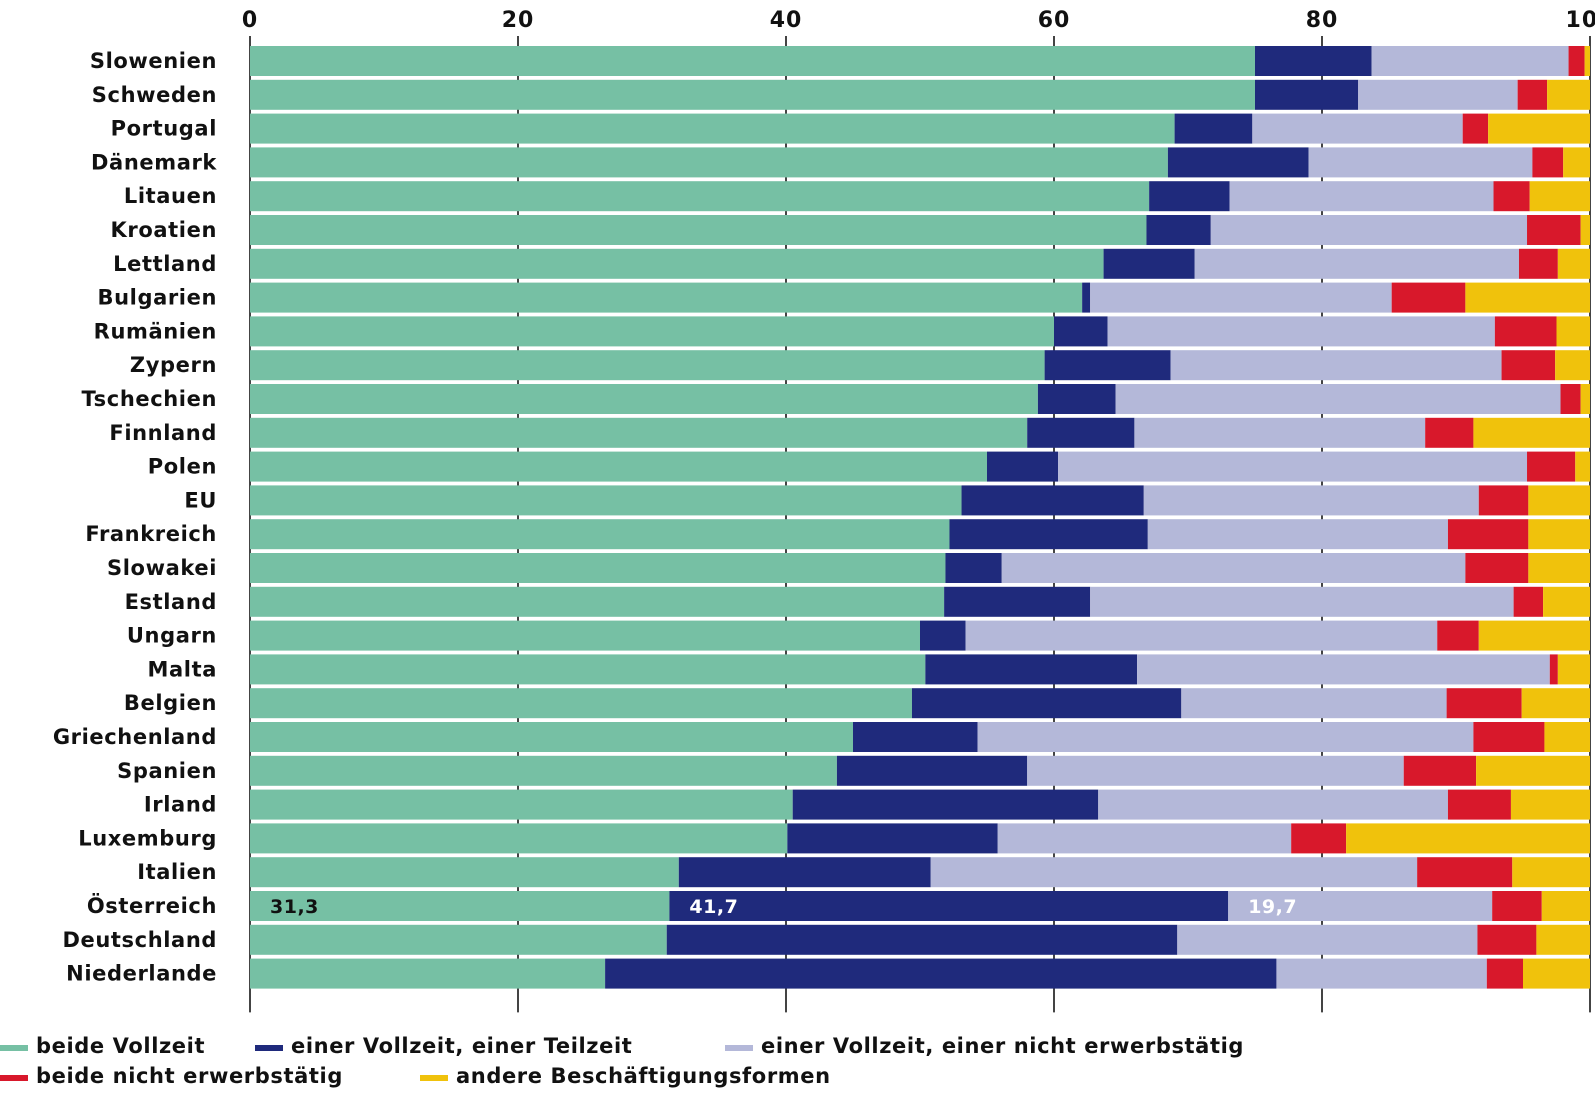 This screenshot has width=1595, height=1101. What do you see at coordinates (1356, 263) in the screenshot?
I see `bar-lettland-einer-vollzeit-einer-nicht-erwerbstatig` at bounding box center [1356, 263].